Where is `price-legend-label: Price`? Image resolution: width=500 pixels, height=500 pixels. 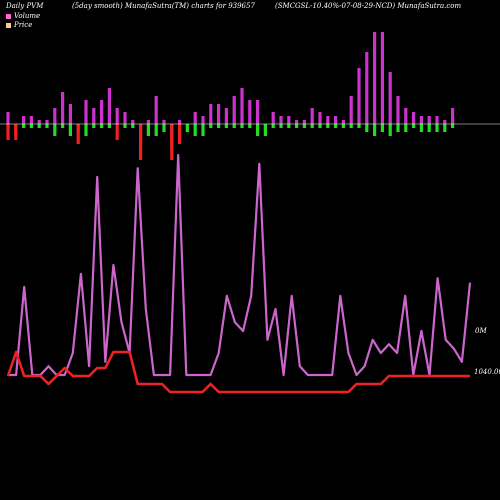 price-legend-label: Price is located at coordinates (23, 25).